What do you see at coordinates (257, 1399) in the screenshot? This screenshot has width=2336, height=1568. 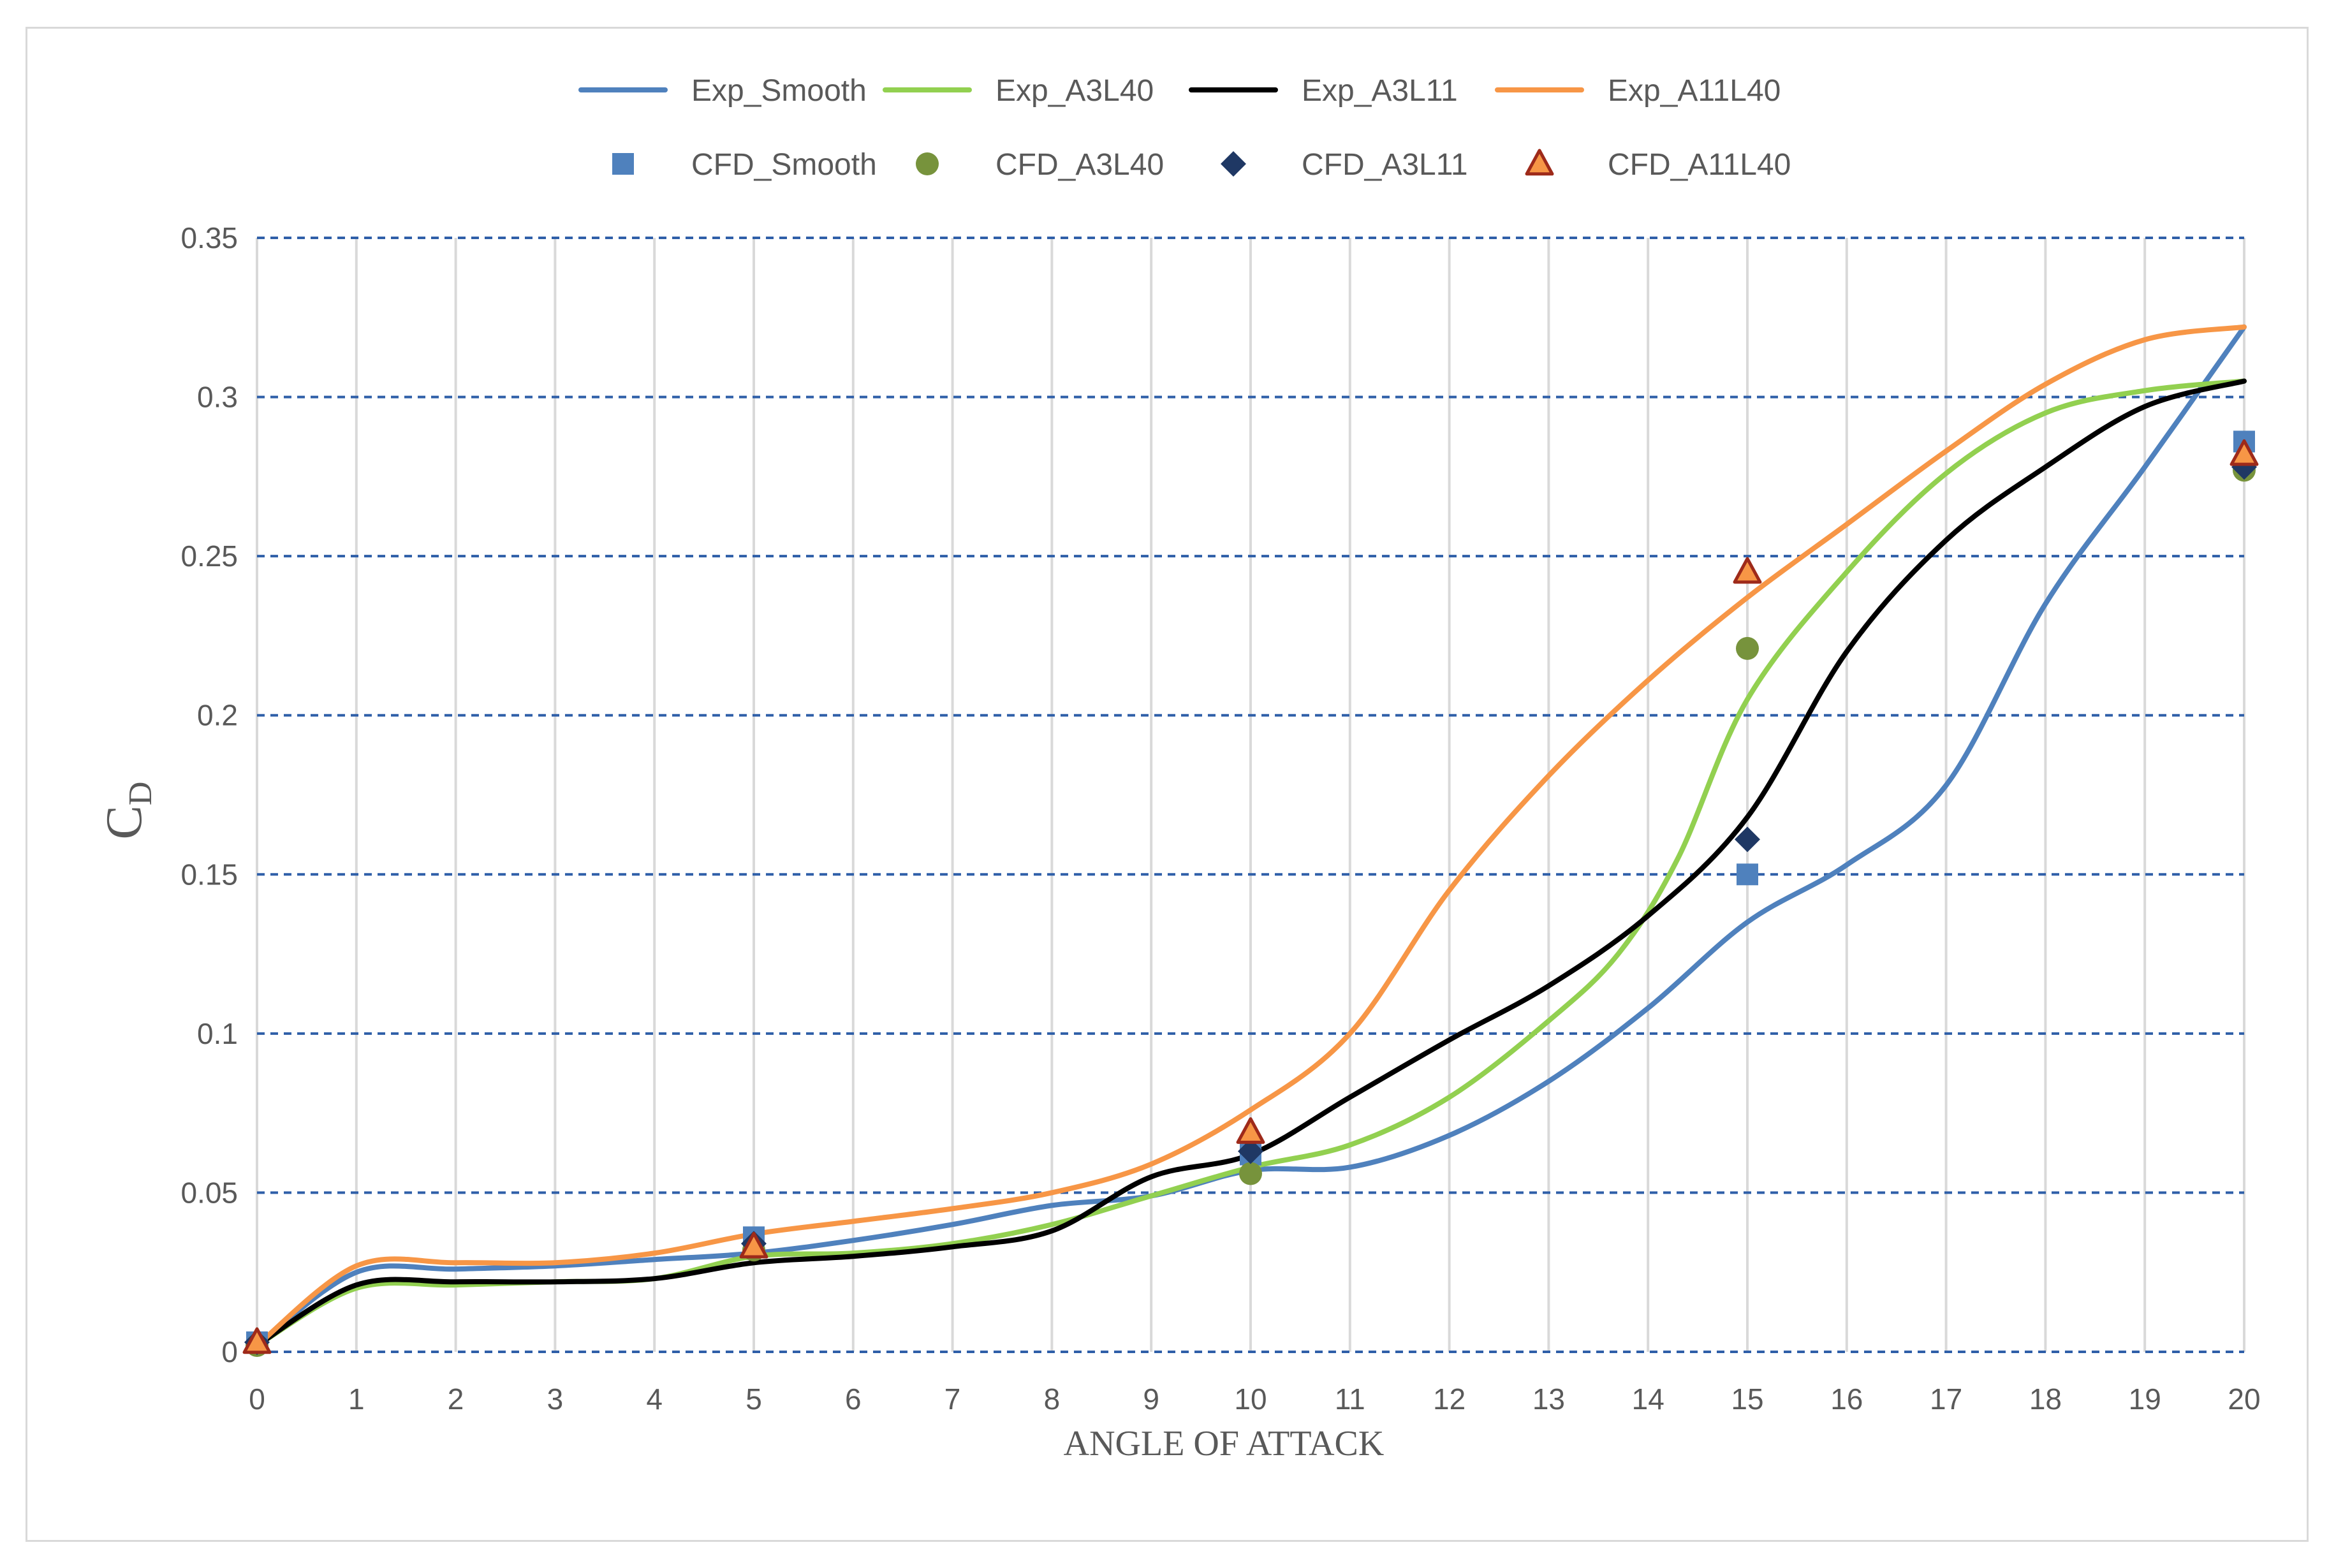 I see `x-tick-label: 0` at bounding box center [257, 1399].